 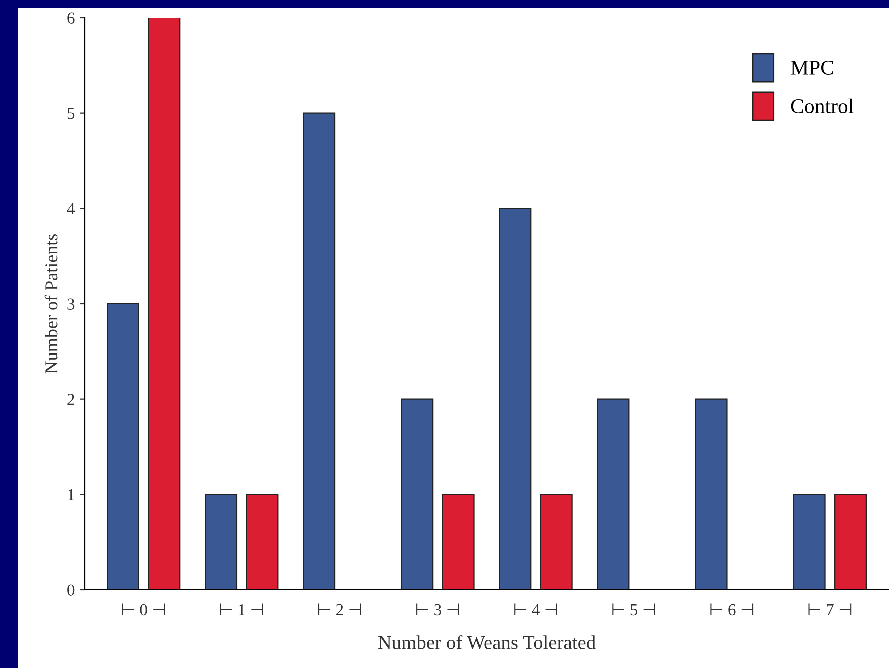 I want to click on y-axis-title: Number of Patients, so click(x=51, y=304).